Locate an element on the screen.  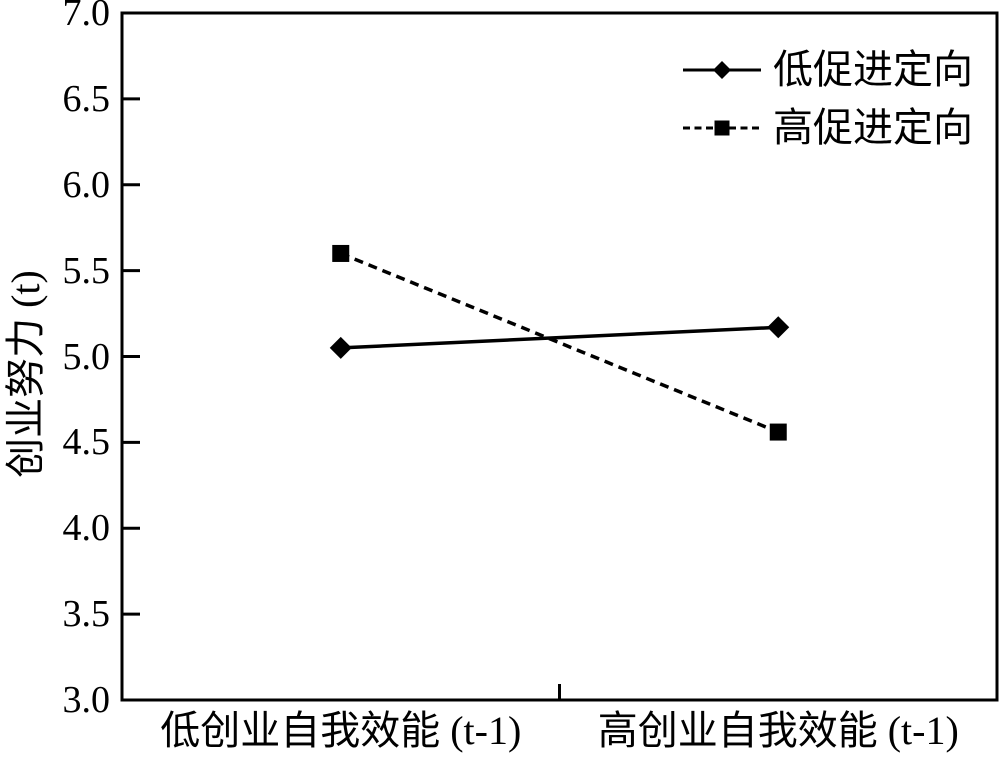
y-tick-label: 4.5 is located at coordinates (86, 442).